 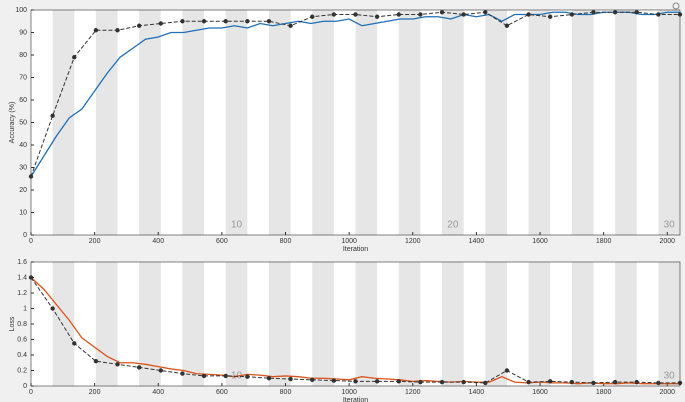 What do you see at coordinates (23, 167) in the screenshot?
I see `y-tick-label: 30` at bounding box center [23, 167].